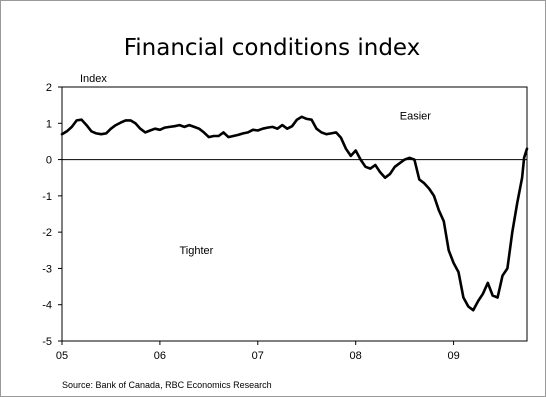  What do you see at coordinates (47, 269) in the screenshot?
I see `y-tick-label: -3` at bounding box center [47, 269].